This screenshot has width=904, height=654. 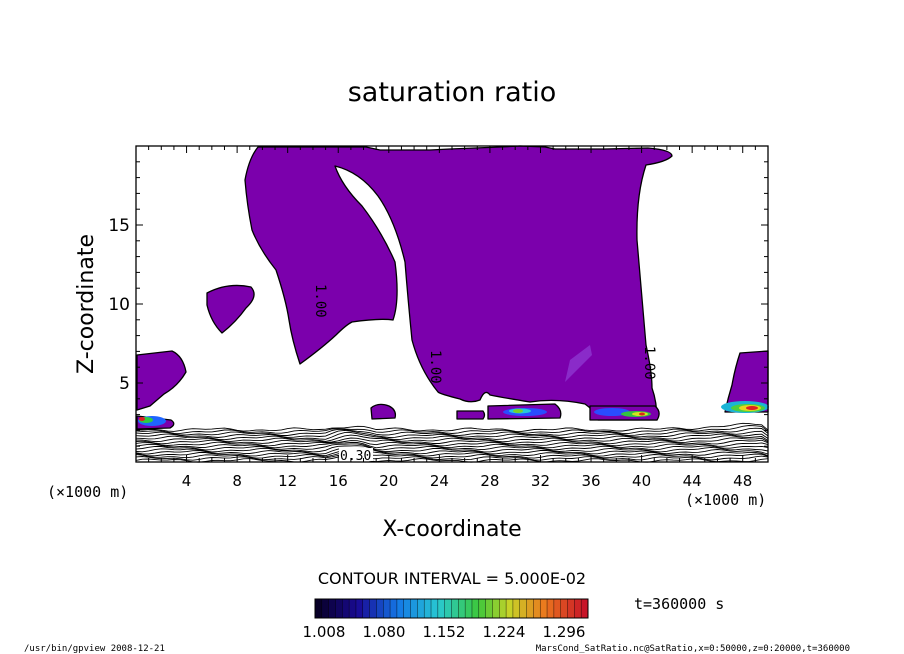 I want to click on colorbar-tick-label: 1.080, so click(x=384, y=632).